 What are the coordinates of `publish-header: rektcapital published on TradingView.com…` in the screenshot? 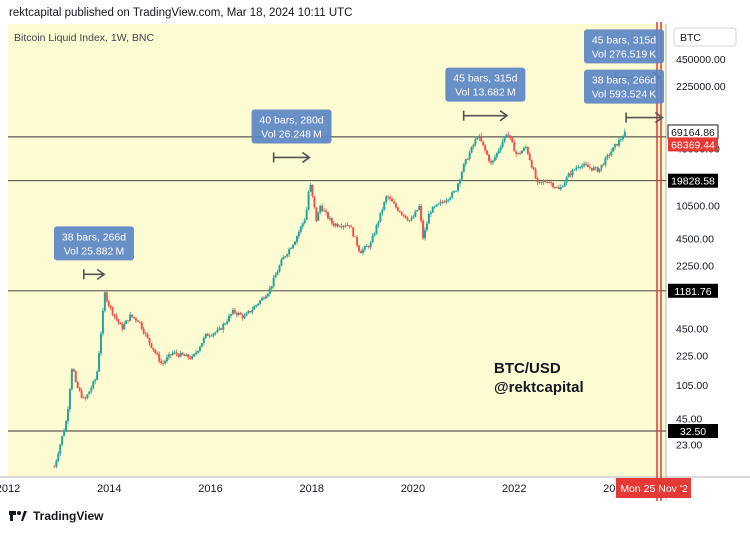 It's located at (181, 13).